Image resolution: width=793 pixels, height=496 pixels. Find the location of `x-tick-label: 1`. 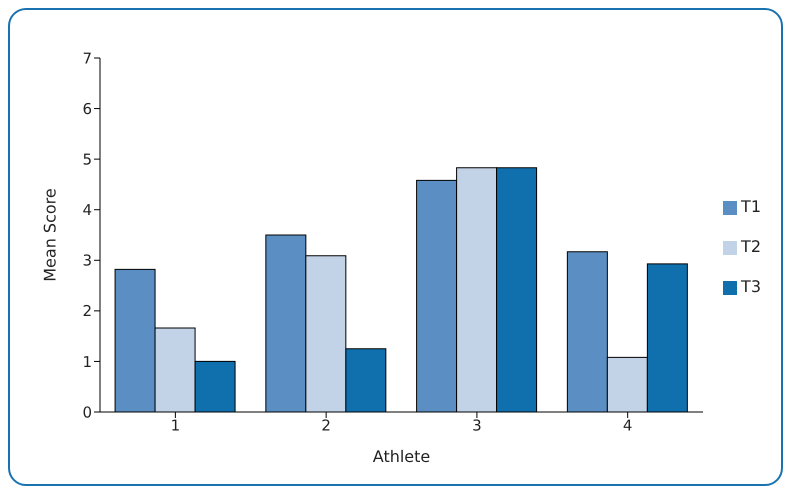

x-tick-label: 1 is located at coordinates (175, 425).